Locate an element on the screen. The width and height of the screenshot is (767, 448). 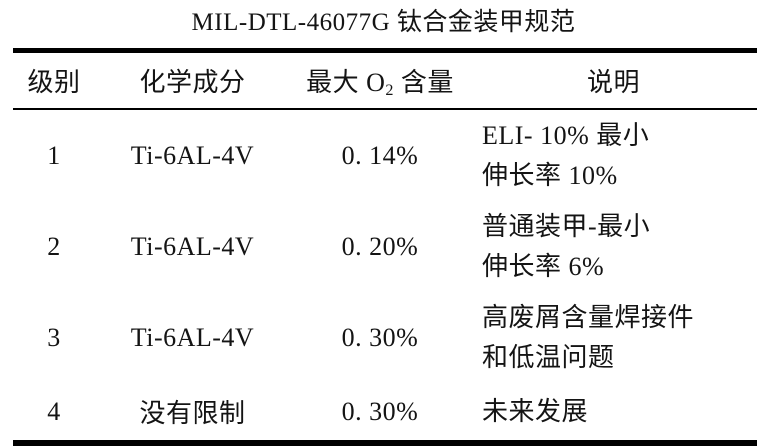
col-header-level: 级别 is located at coordinates (54, 80).